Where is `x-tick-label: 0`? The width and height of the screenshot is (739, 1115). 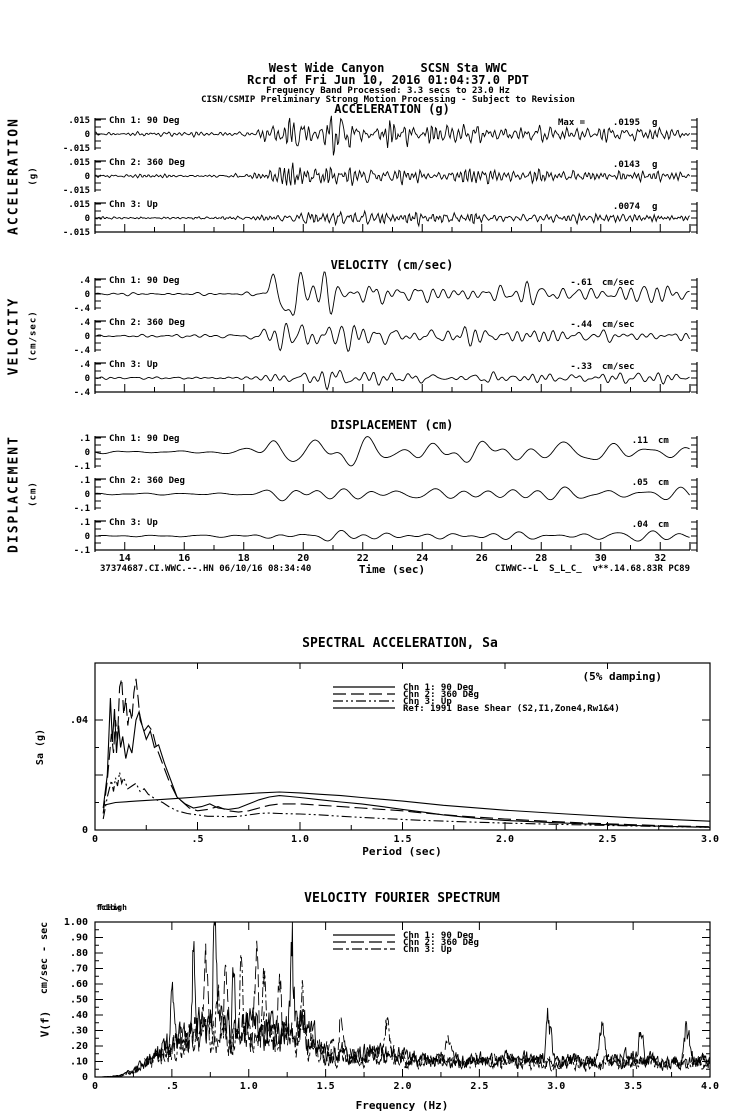 x-tick-label: 0 is located at coordinates (95, 1086).